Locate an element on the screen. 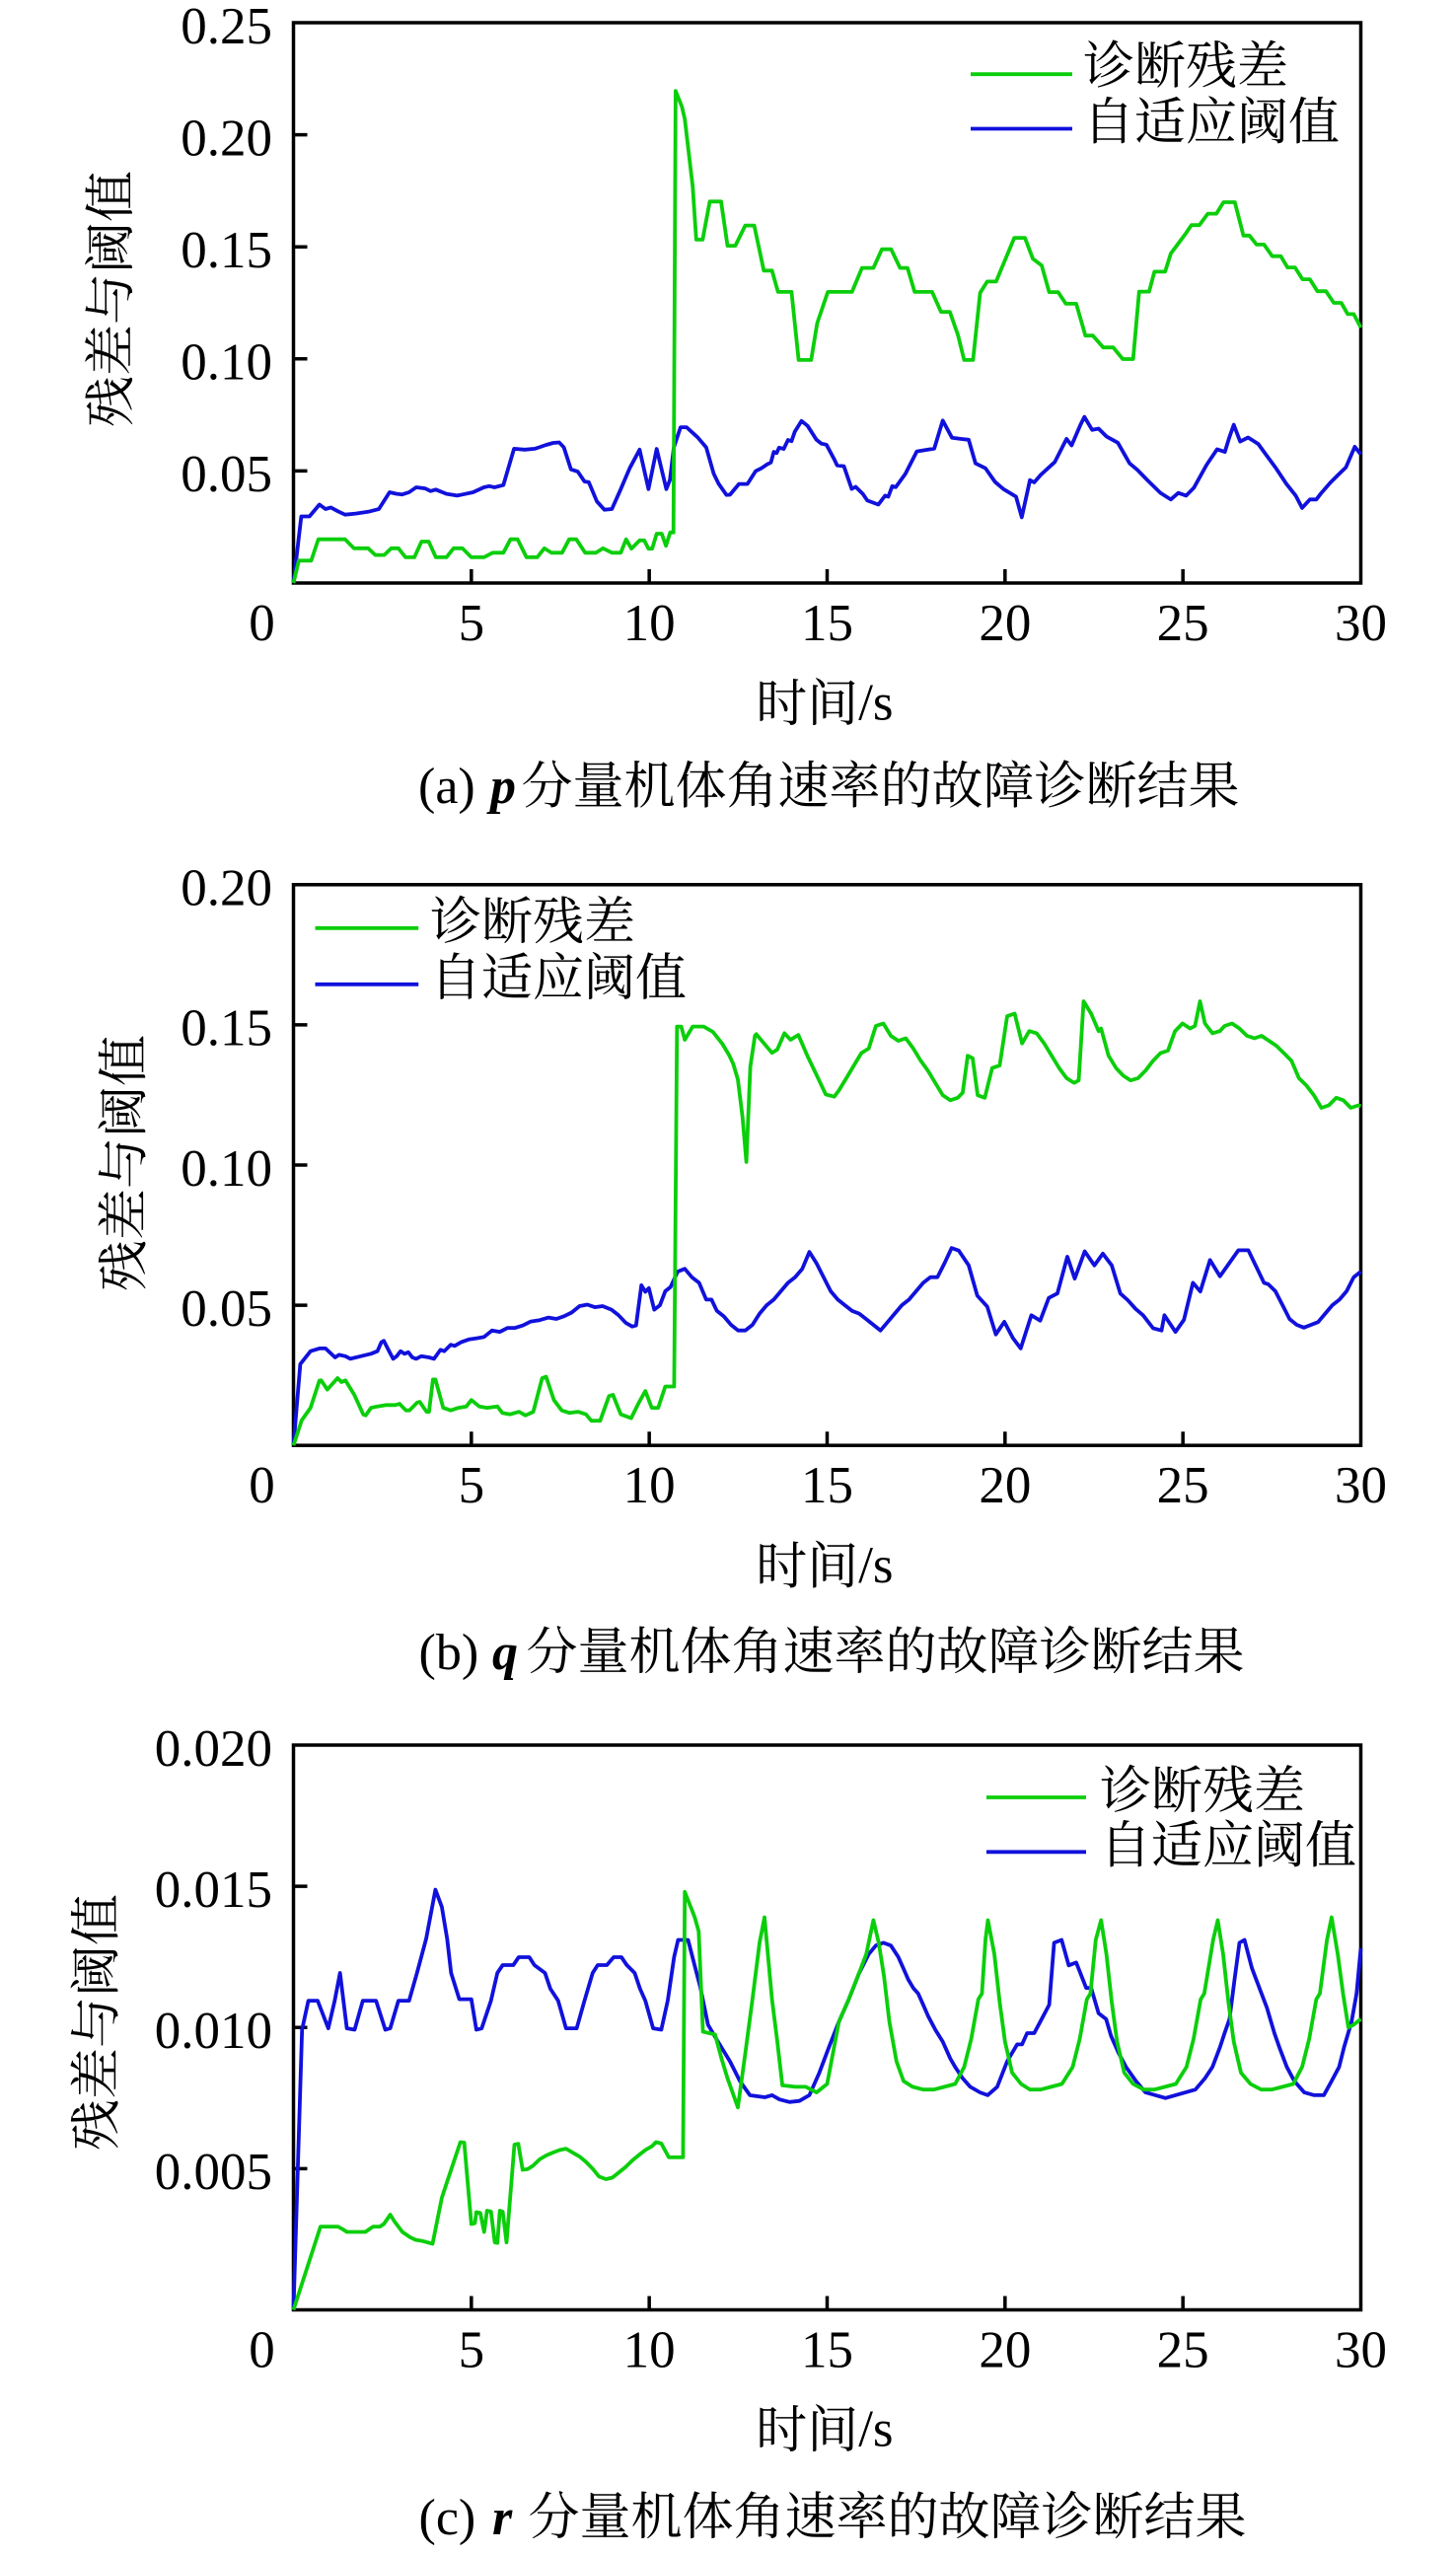 This screenshot has width=1456, height=2555. svg-text: 0.010 is located at coordinates (213, 2032).